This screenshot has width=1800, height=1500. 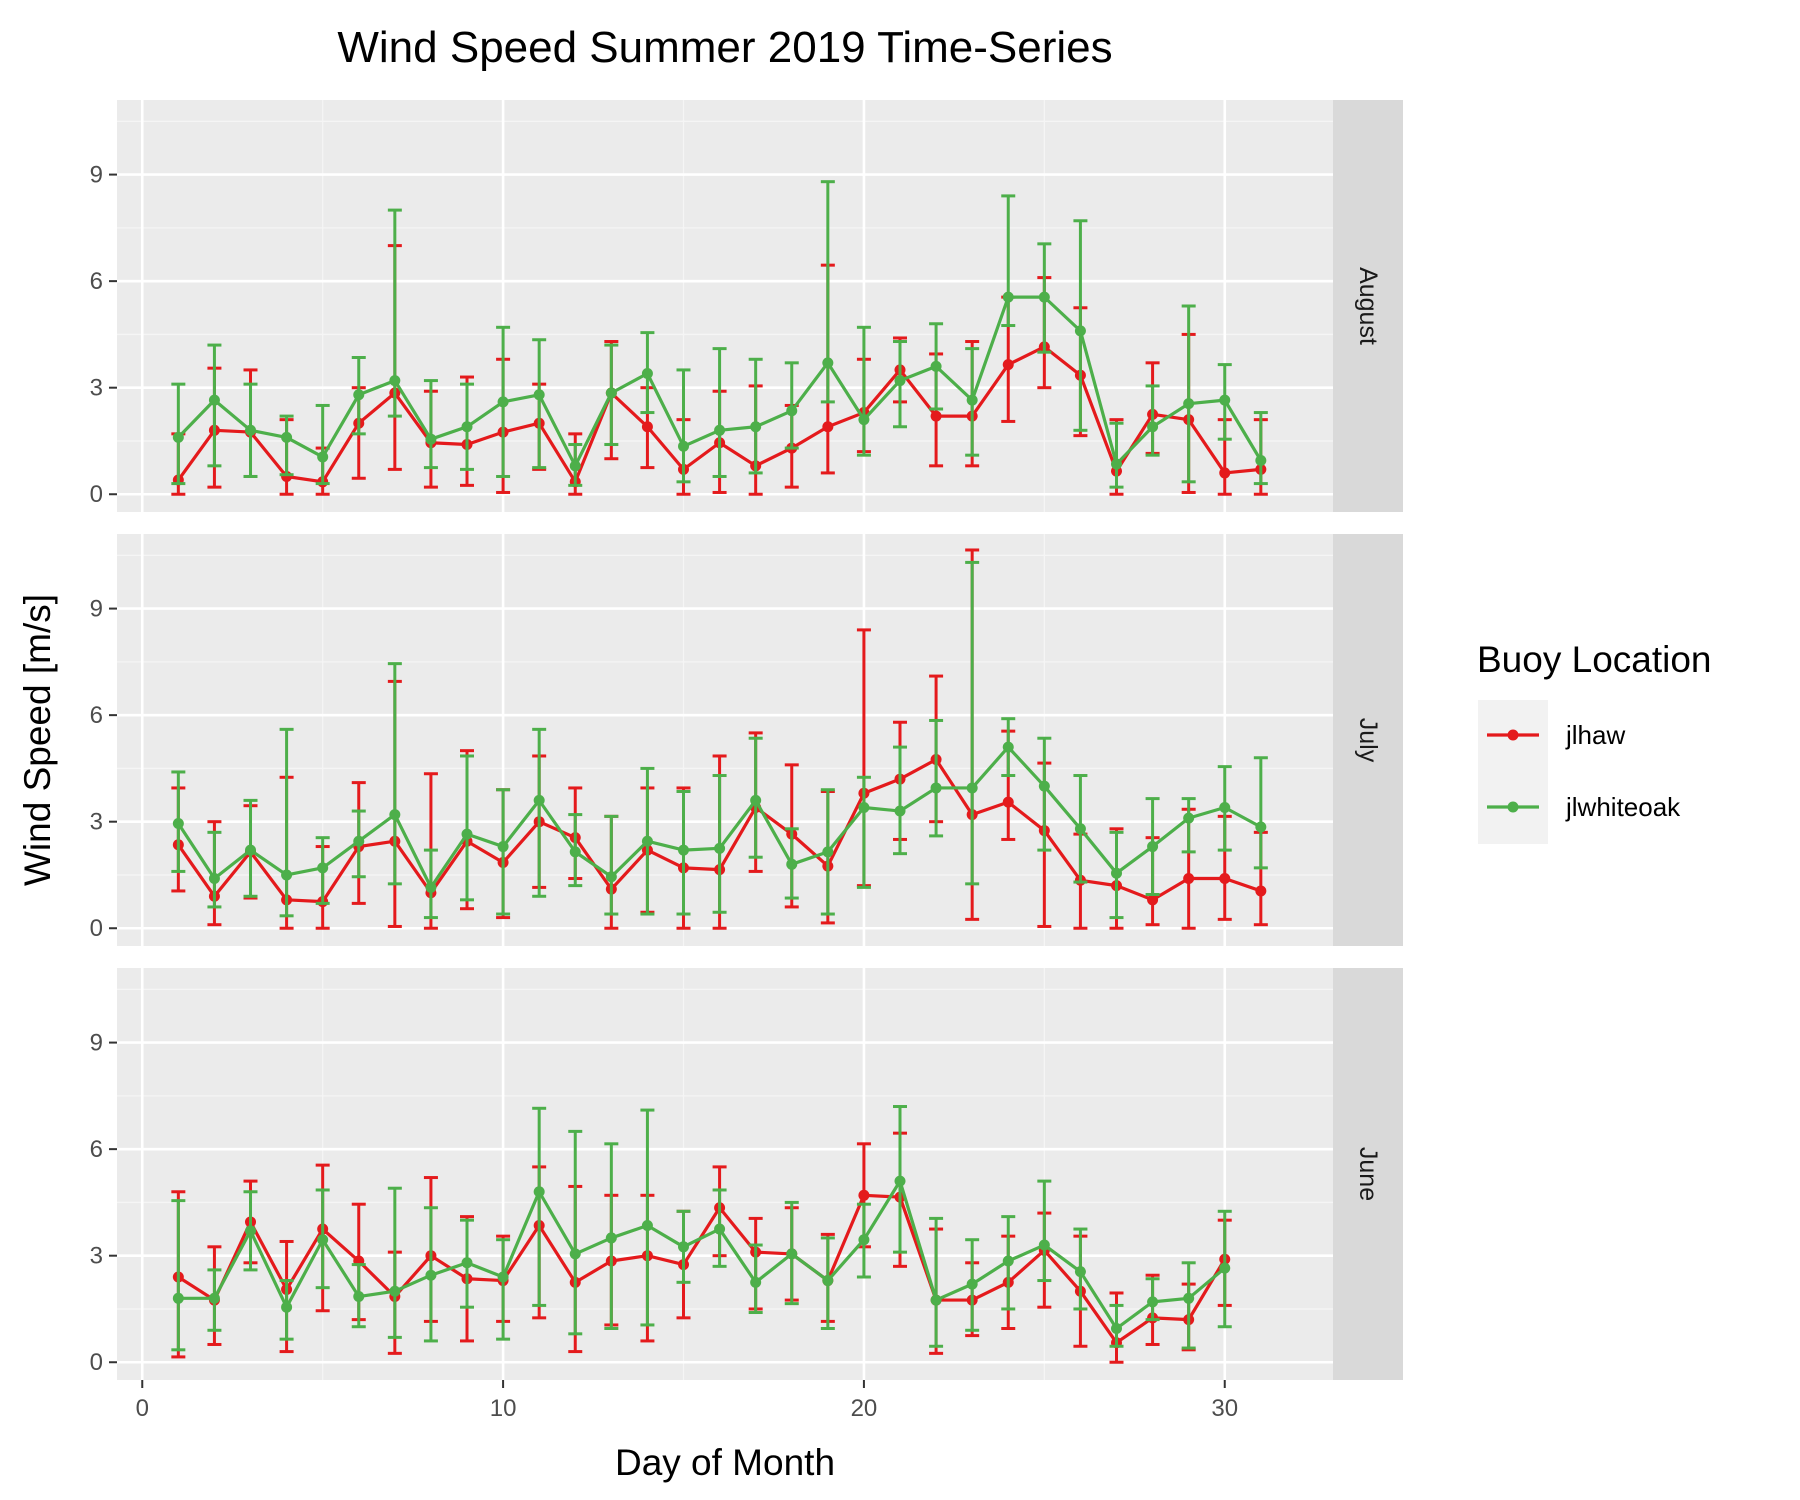 I want to click on legend-entry-jlwhiteoak: jlwhiteoak, so click(x=1584, y=807).